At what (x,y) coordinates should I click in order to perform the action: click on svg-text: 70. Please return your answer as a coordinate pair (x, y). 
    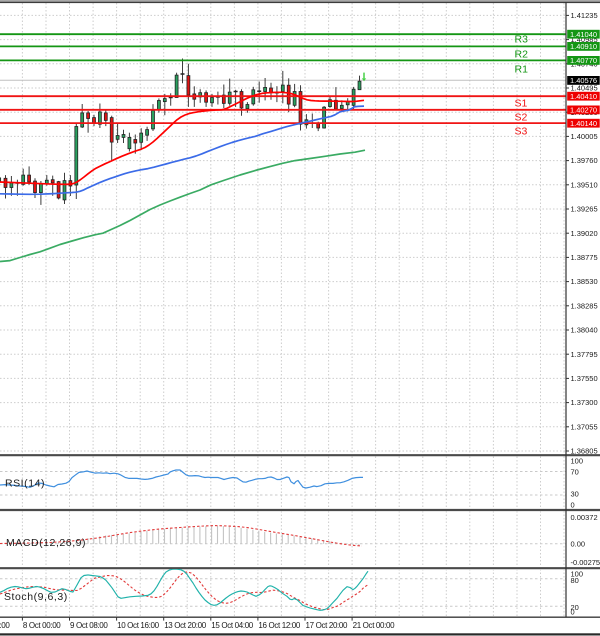
    Looking at the image, I should click on (575, 472).